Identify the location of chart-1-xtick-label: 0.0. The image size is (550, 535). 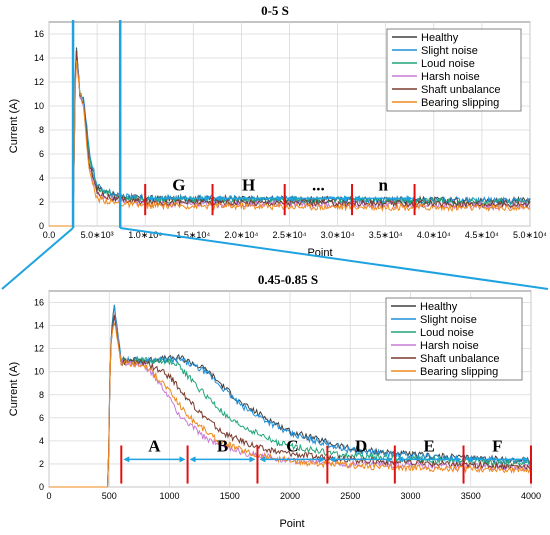
(49, 235).